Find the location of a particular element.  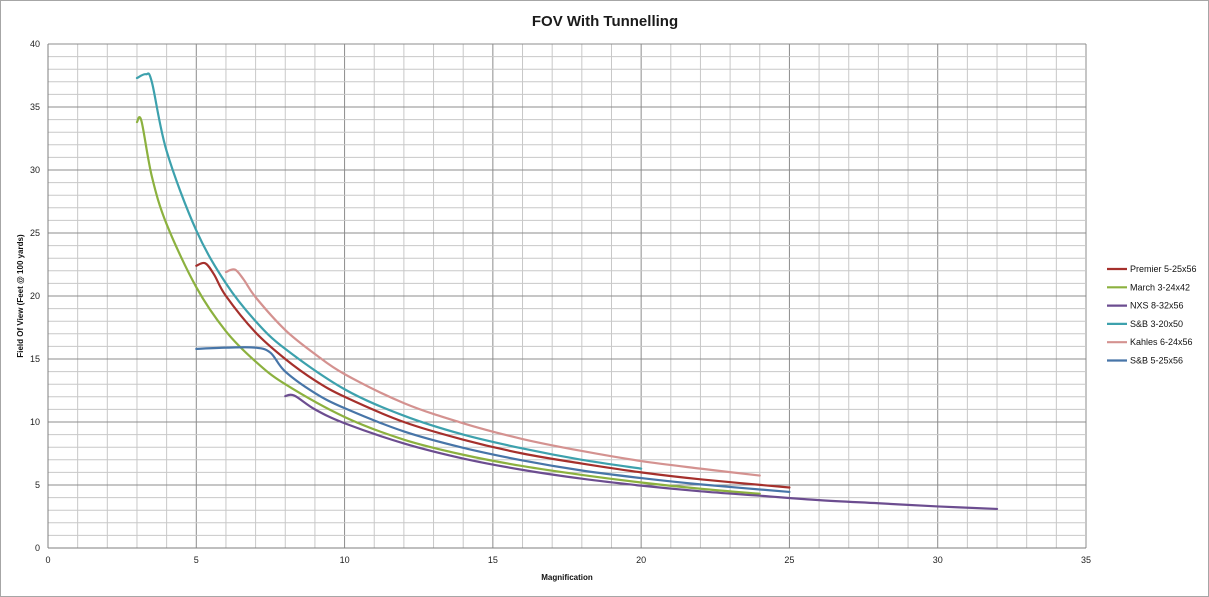

y-tick-label: 35 is located at coordinates (35, 107).